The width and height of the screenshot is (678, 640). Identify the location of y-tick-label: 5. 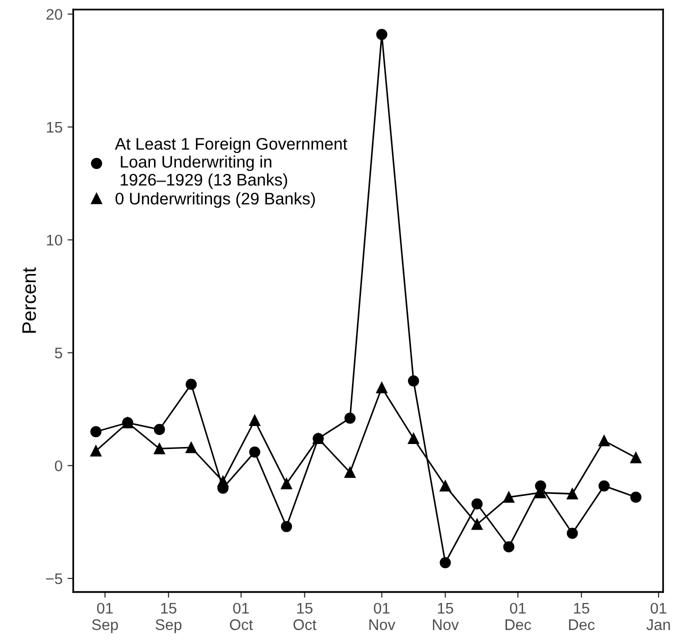
(58, 353).